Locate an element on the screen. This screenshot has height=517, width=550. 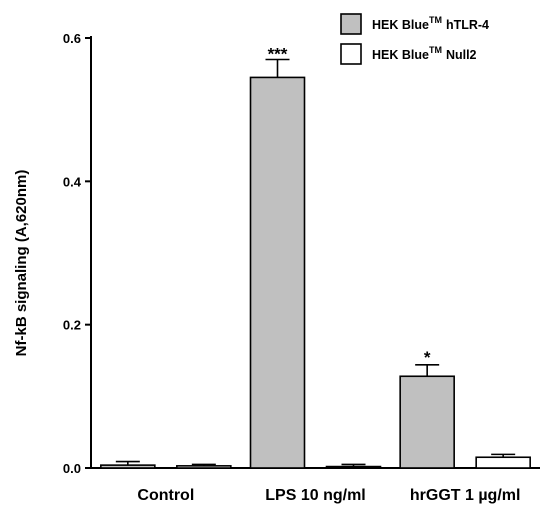
category-label: Control is located at coordinates (165, 495).